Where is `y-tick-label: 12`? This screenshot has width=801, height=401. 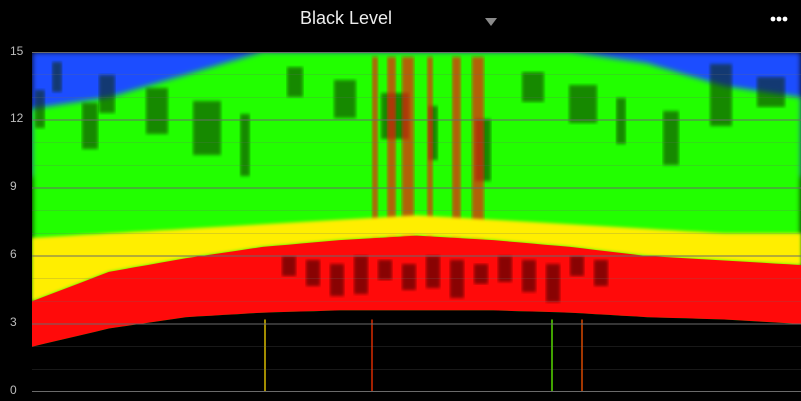 y-tick-label: 12 is located at coordinates (17, 118).